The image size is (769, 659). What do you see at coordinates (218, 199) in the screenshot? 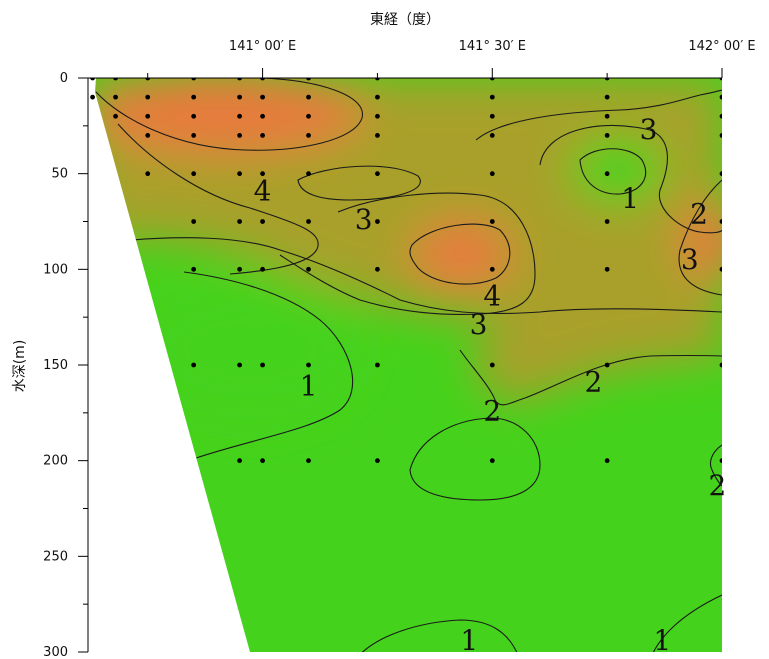
I see `contour-line-3-top` at bounding box center [218, 199].